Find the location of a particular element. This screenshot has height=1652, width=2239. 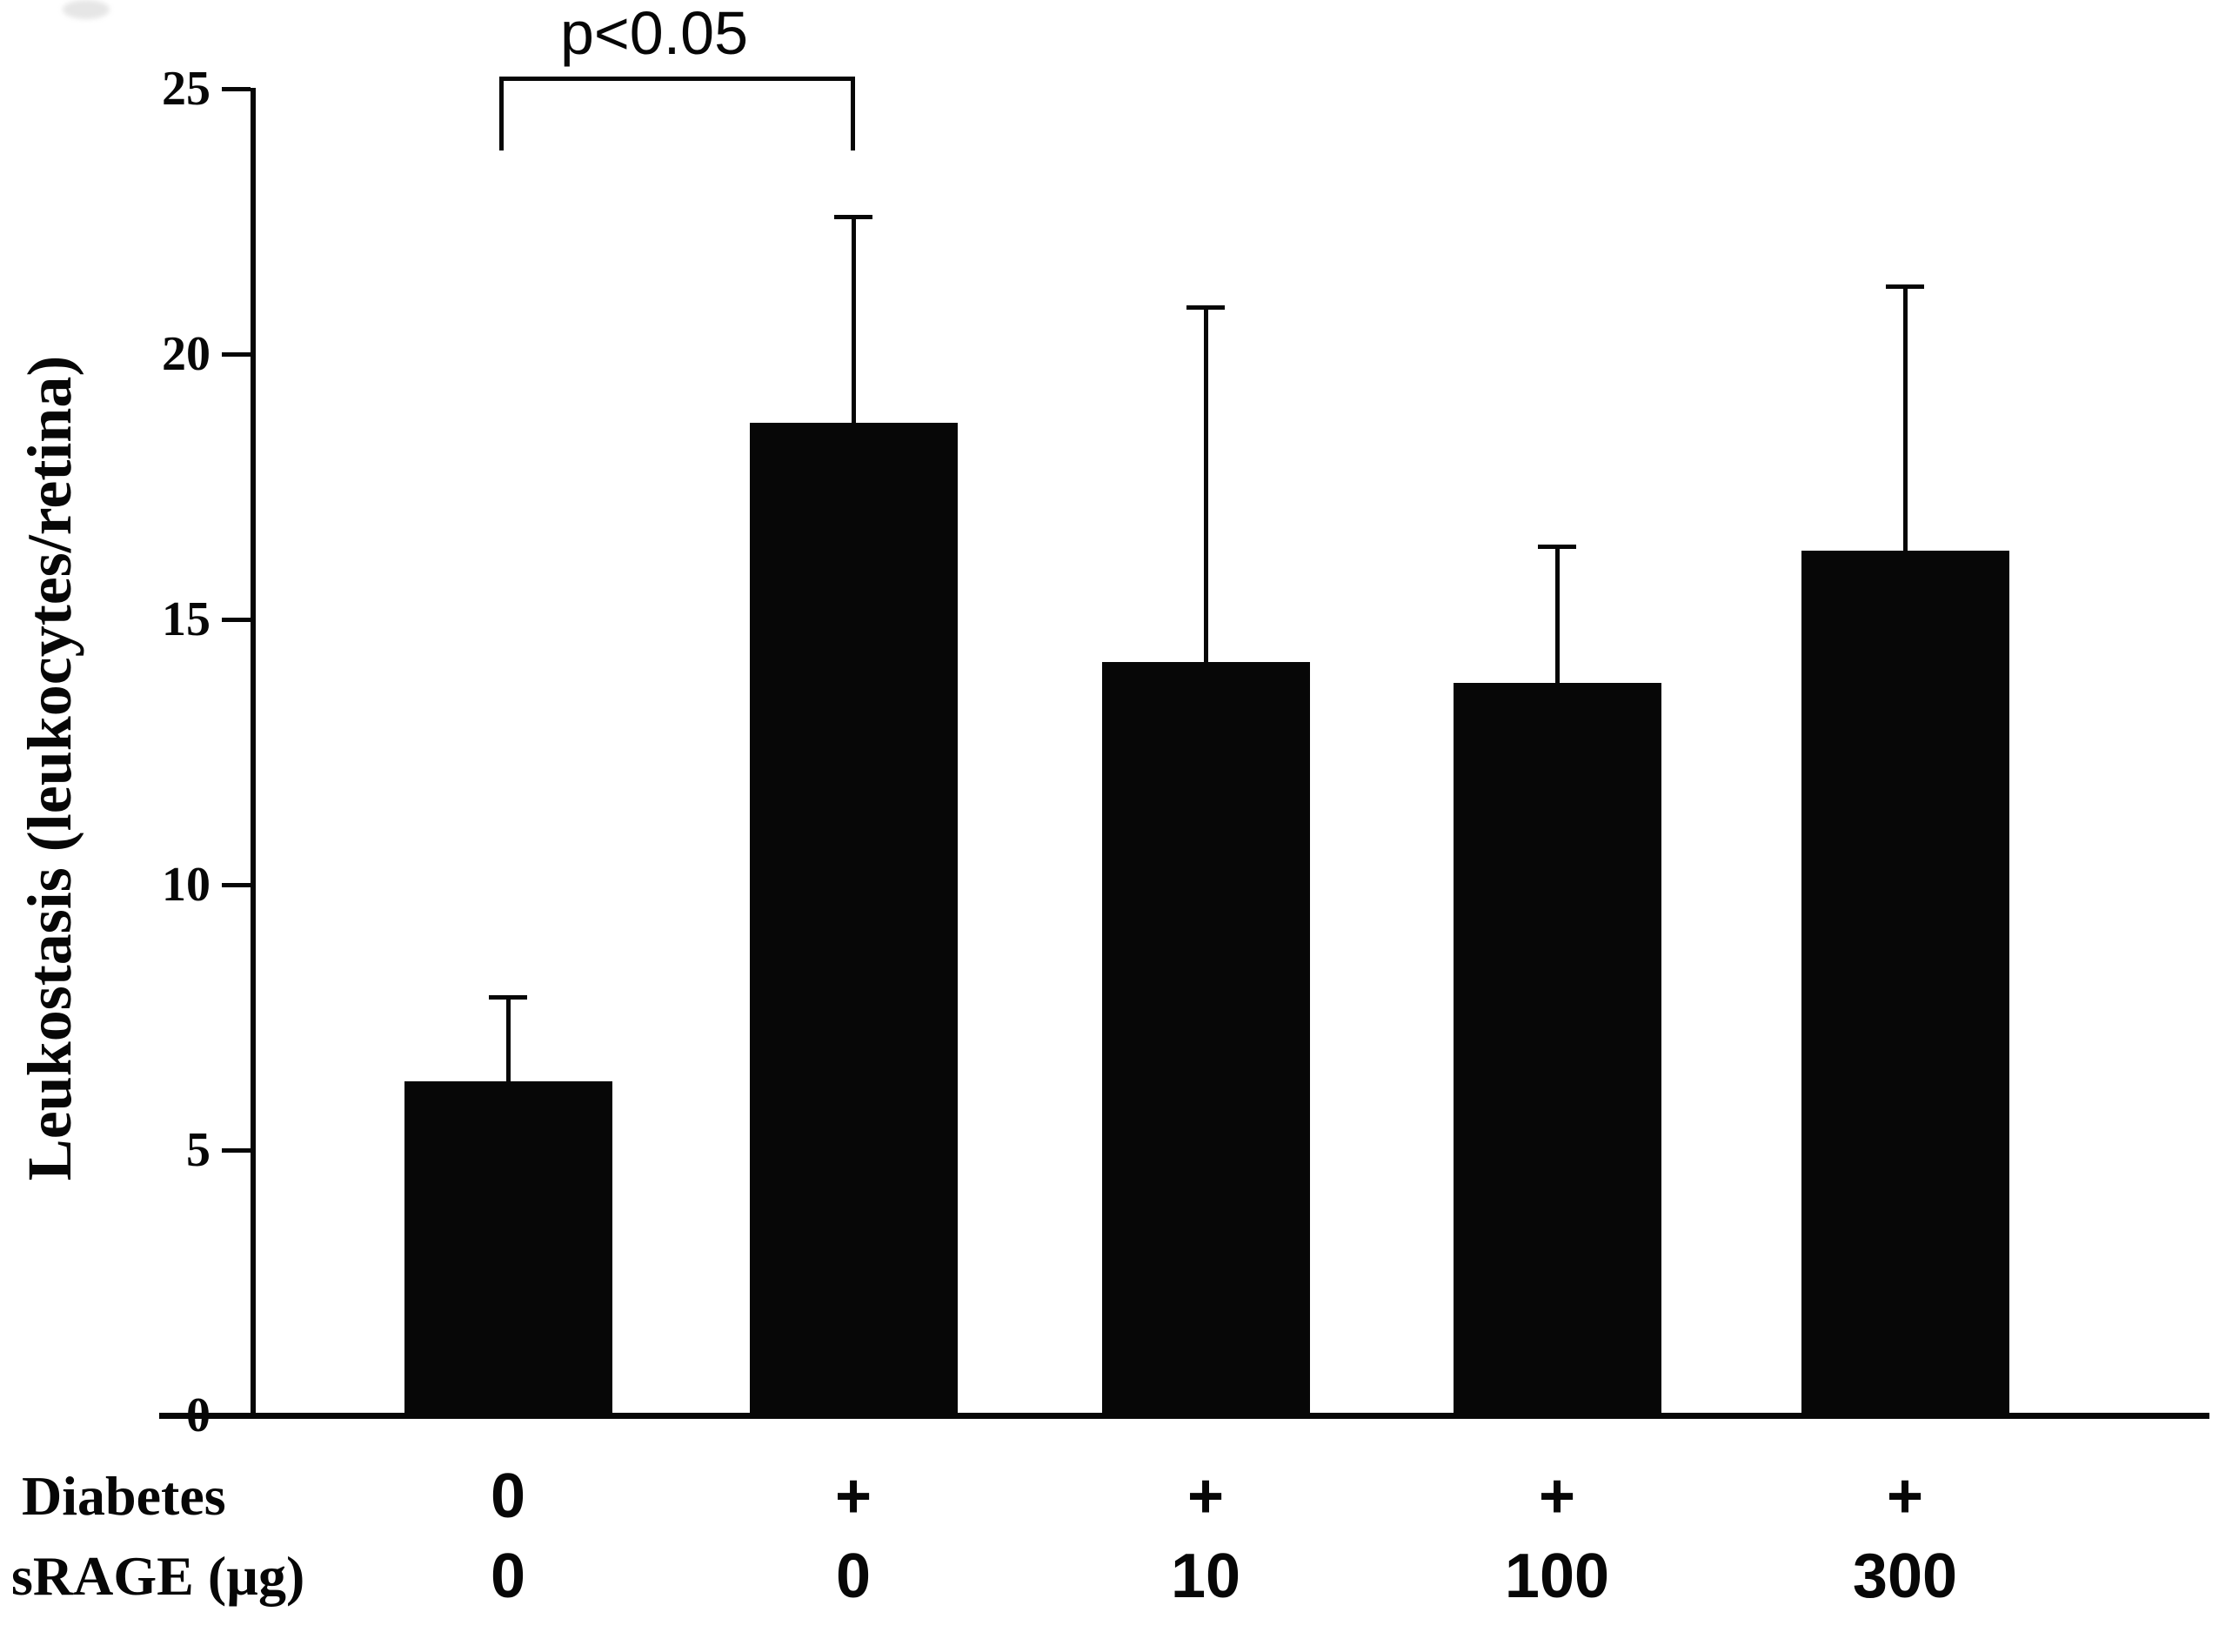

y-tick-label-20: 20 is located at coordinates (186, 354).